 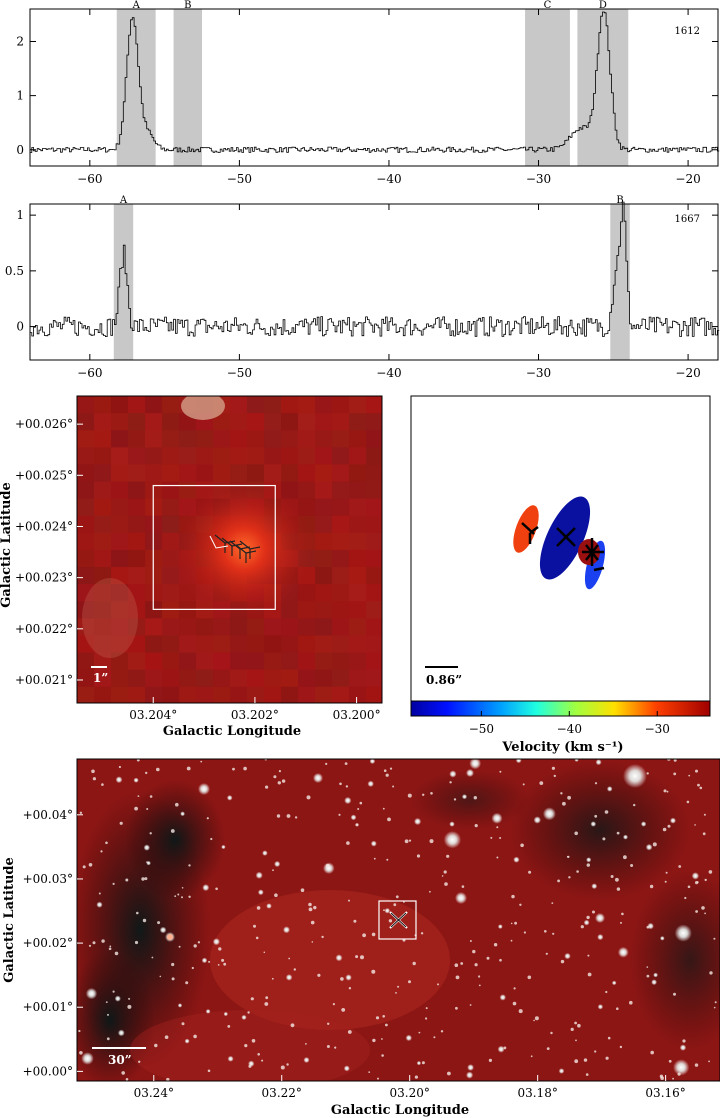 I want to click on velocity-colorbar-label: Velocity (km s⁻¹), so click(x=562, y=747).